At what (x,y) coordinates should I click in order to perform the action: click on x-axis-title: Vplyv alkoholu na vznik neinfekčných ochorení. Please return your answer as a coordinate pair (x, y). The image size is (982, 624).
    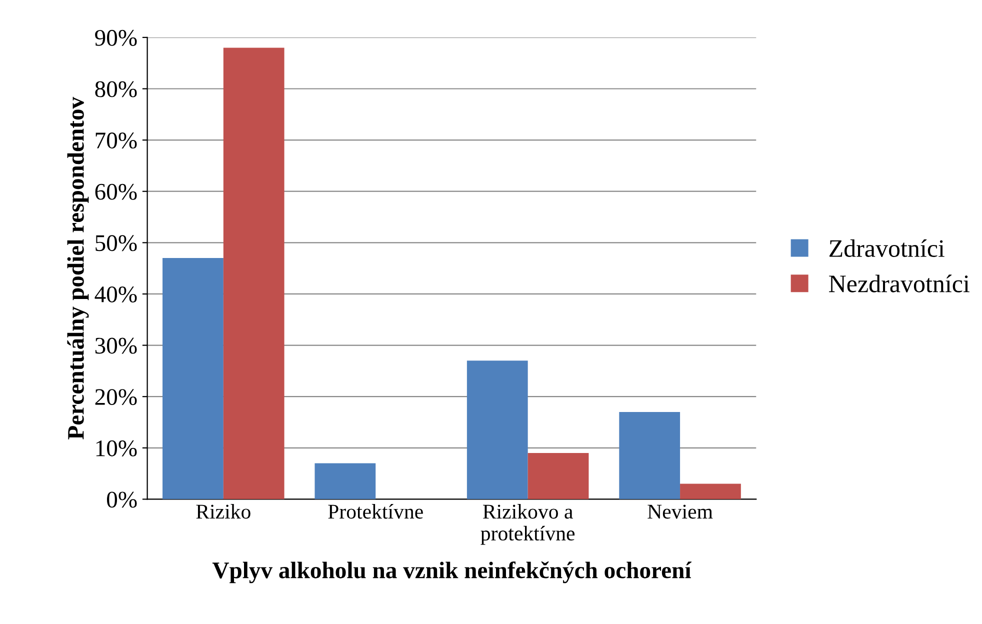
    Looking at the image, I should click on (452, 572).